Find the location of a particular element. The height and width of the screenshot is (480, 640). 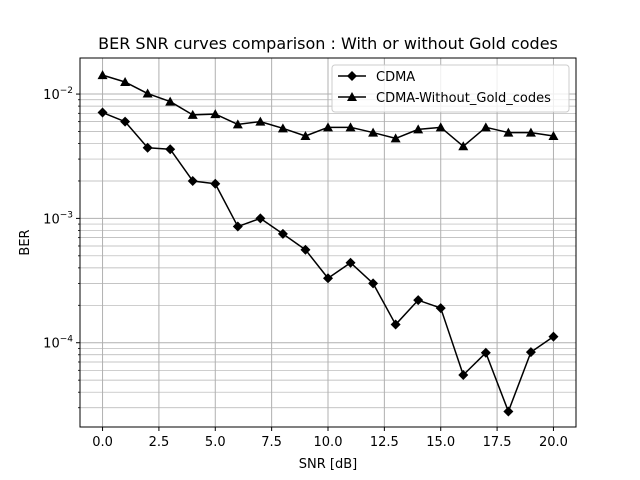

y-tick-label: 10⁻⁴ is located at coordinates (58, 343).